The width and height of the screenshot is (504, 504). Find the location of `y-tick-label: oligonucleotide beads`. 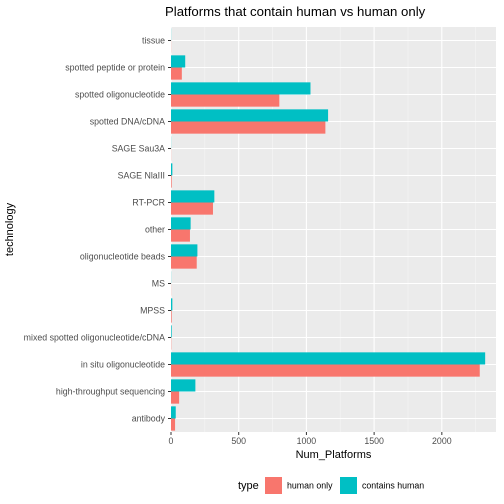

y-tick-label: oligonucleotide beads is located at coordinates (123, 257).